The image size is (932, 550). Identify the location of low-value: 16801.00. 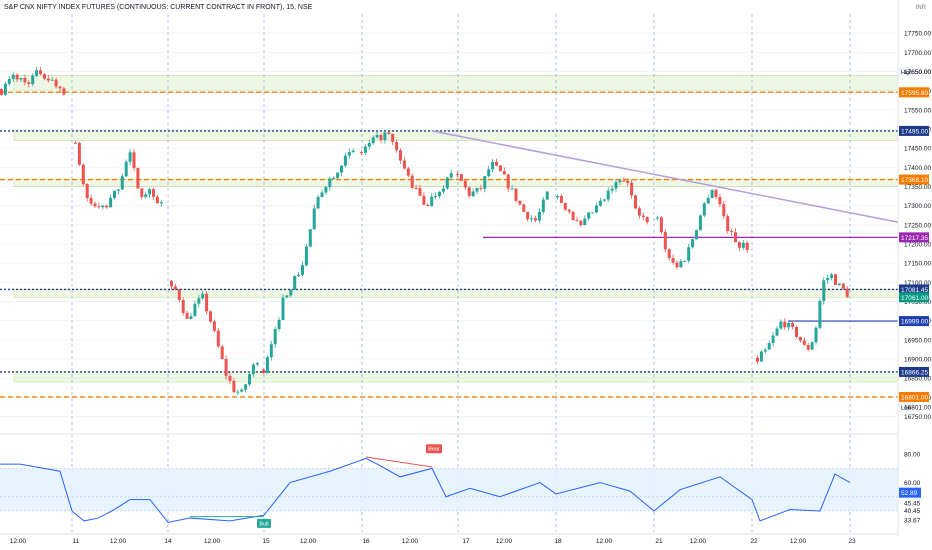
(917, 407).